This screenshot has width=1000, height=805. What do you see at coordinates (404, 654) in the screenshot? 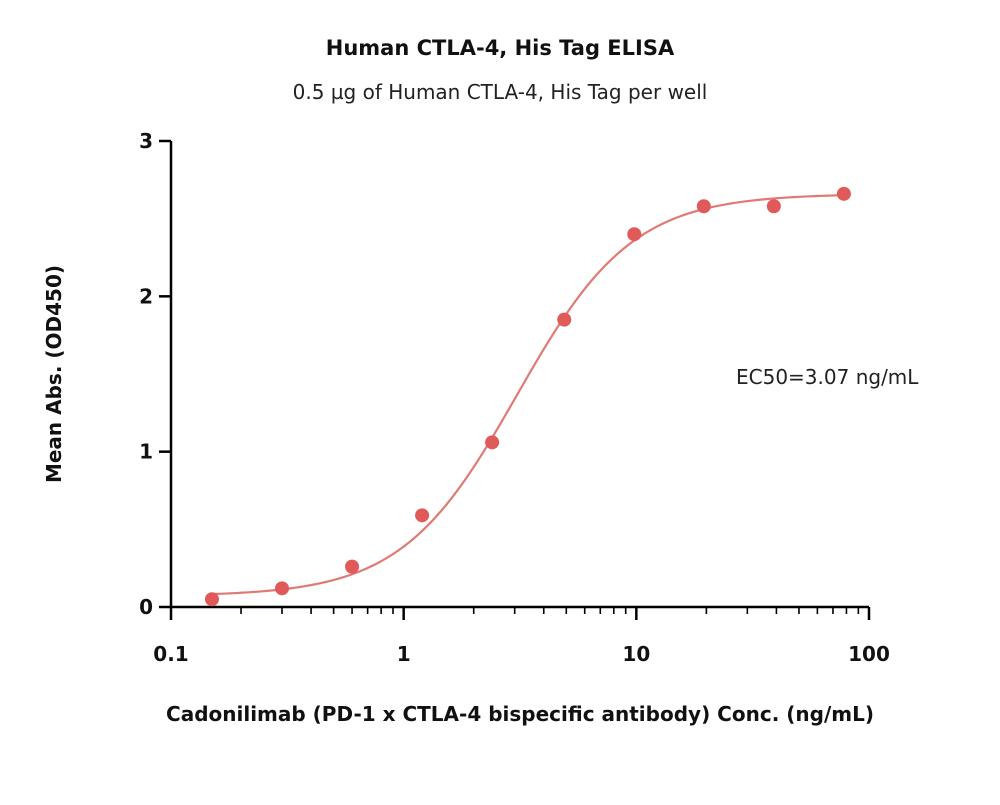
I see `x-tick-label: 1` at bounding box center [404, 654].